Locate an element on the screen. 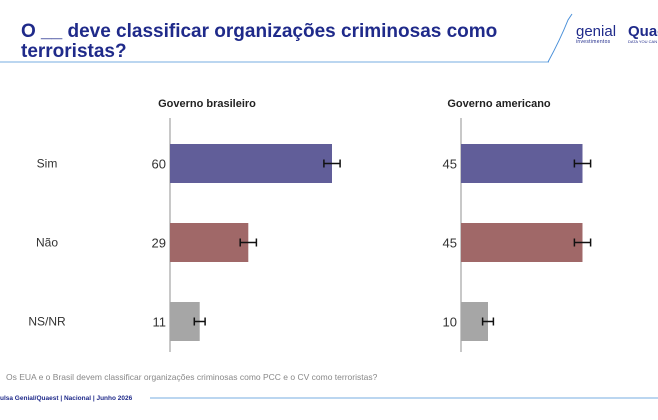  category-label-nao: Não is located at coordinates (47, 243).